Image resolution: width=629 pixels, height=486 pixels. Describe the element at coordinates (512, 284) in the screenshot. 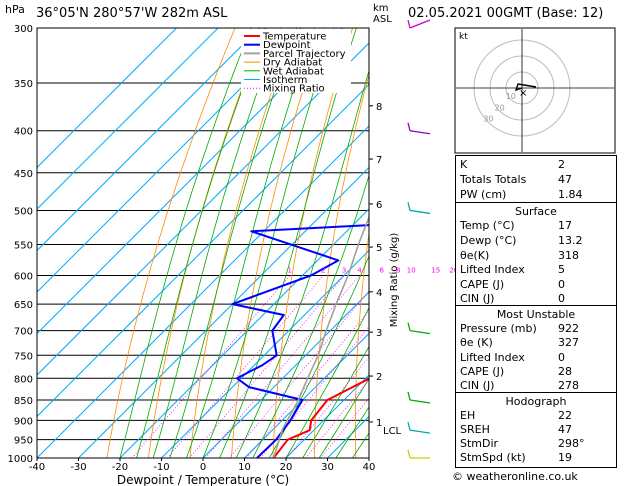

I see `surface-row: CAPE (J) 0` at that location.